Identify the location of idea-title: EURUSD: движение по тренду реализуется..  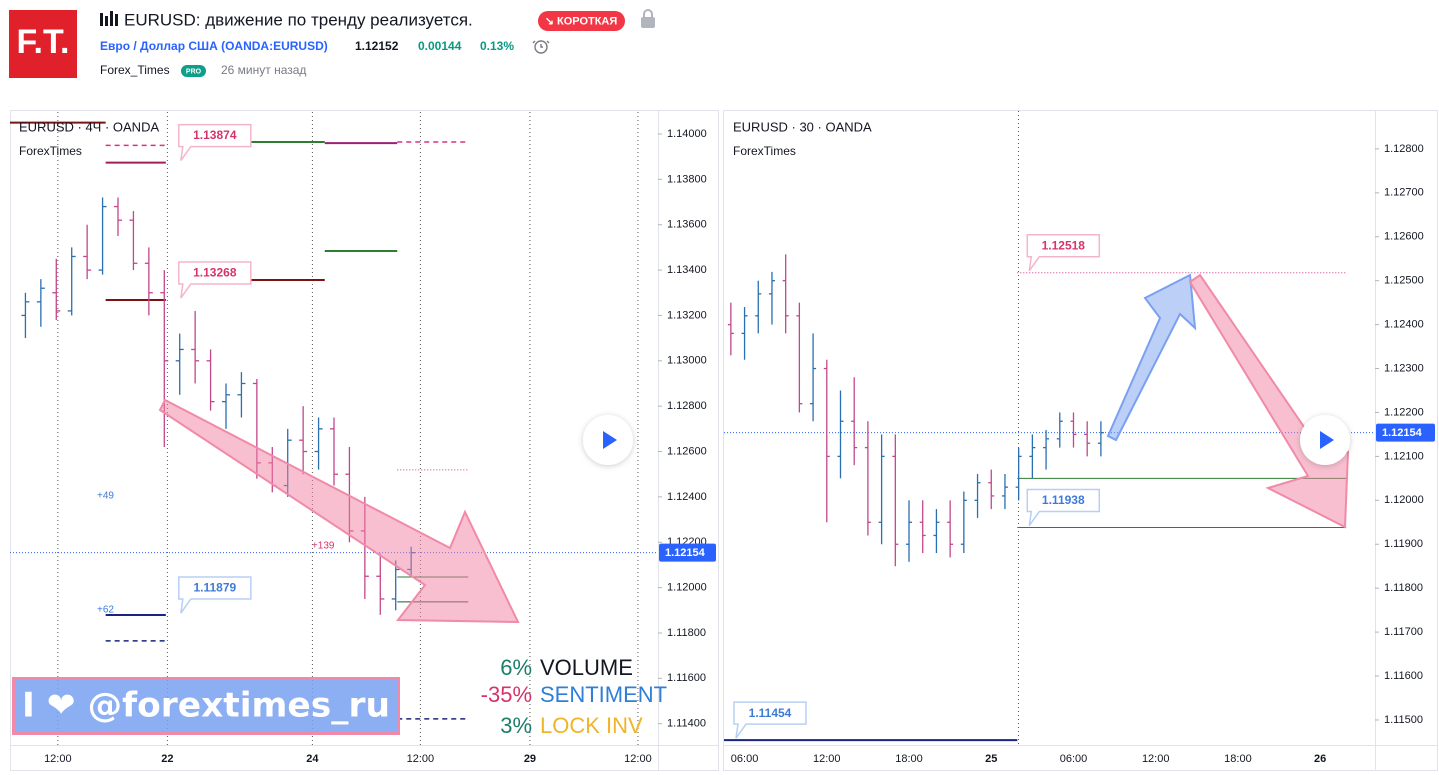
(298, 19).